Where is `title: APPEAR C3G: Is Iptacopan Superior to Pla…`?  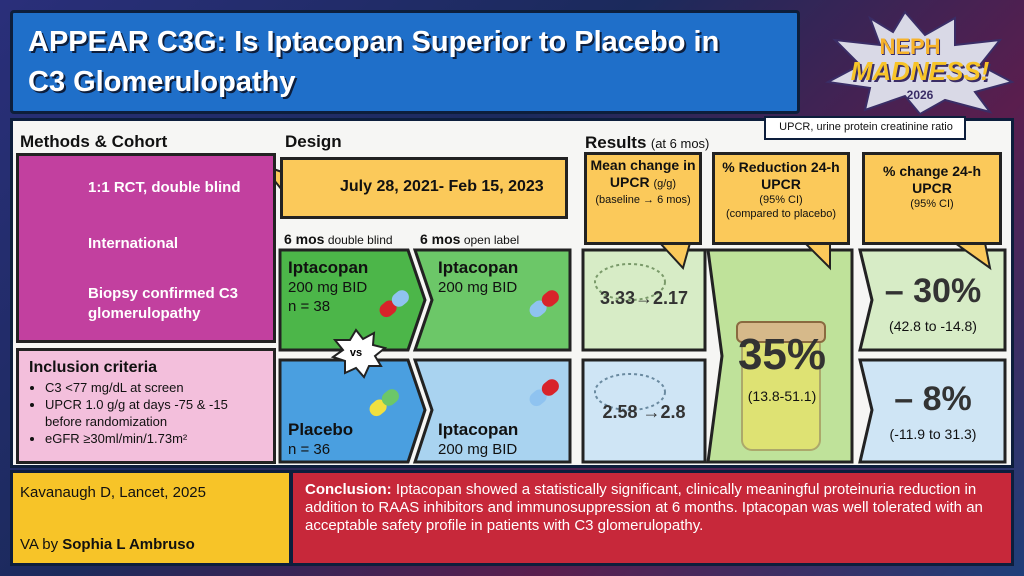 title: APPEAR C3G: Is Iptacopan Superior to Pla… is located at coordinates (374, 62).